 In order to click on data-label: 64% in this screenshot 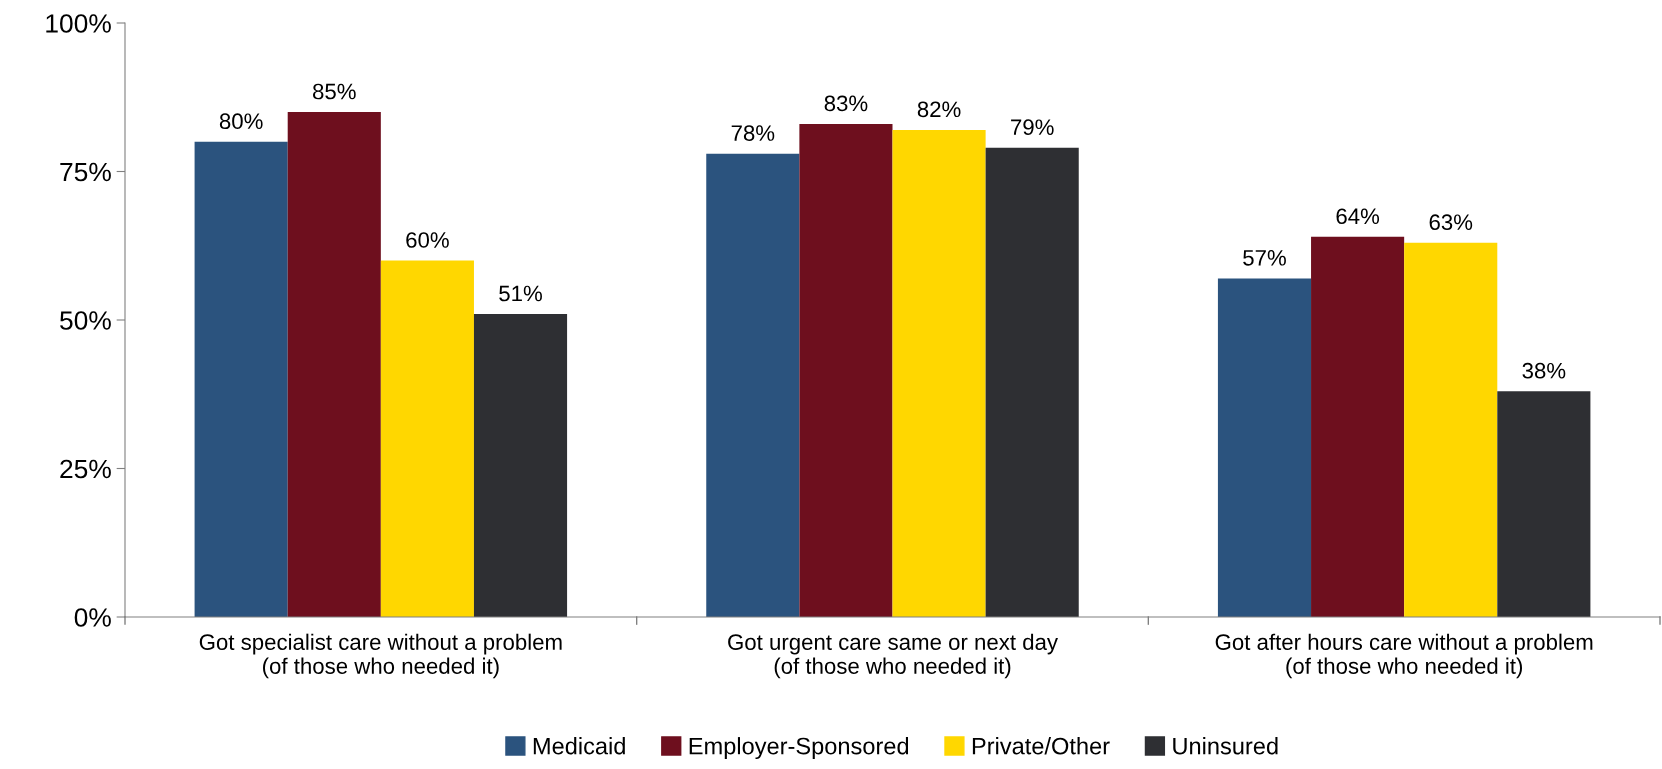, I will do `click(1358, 216)`.